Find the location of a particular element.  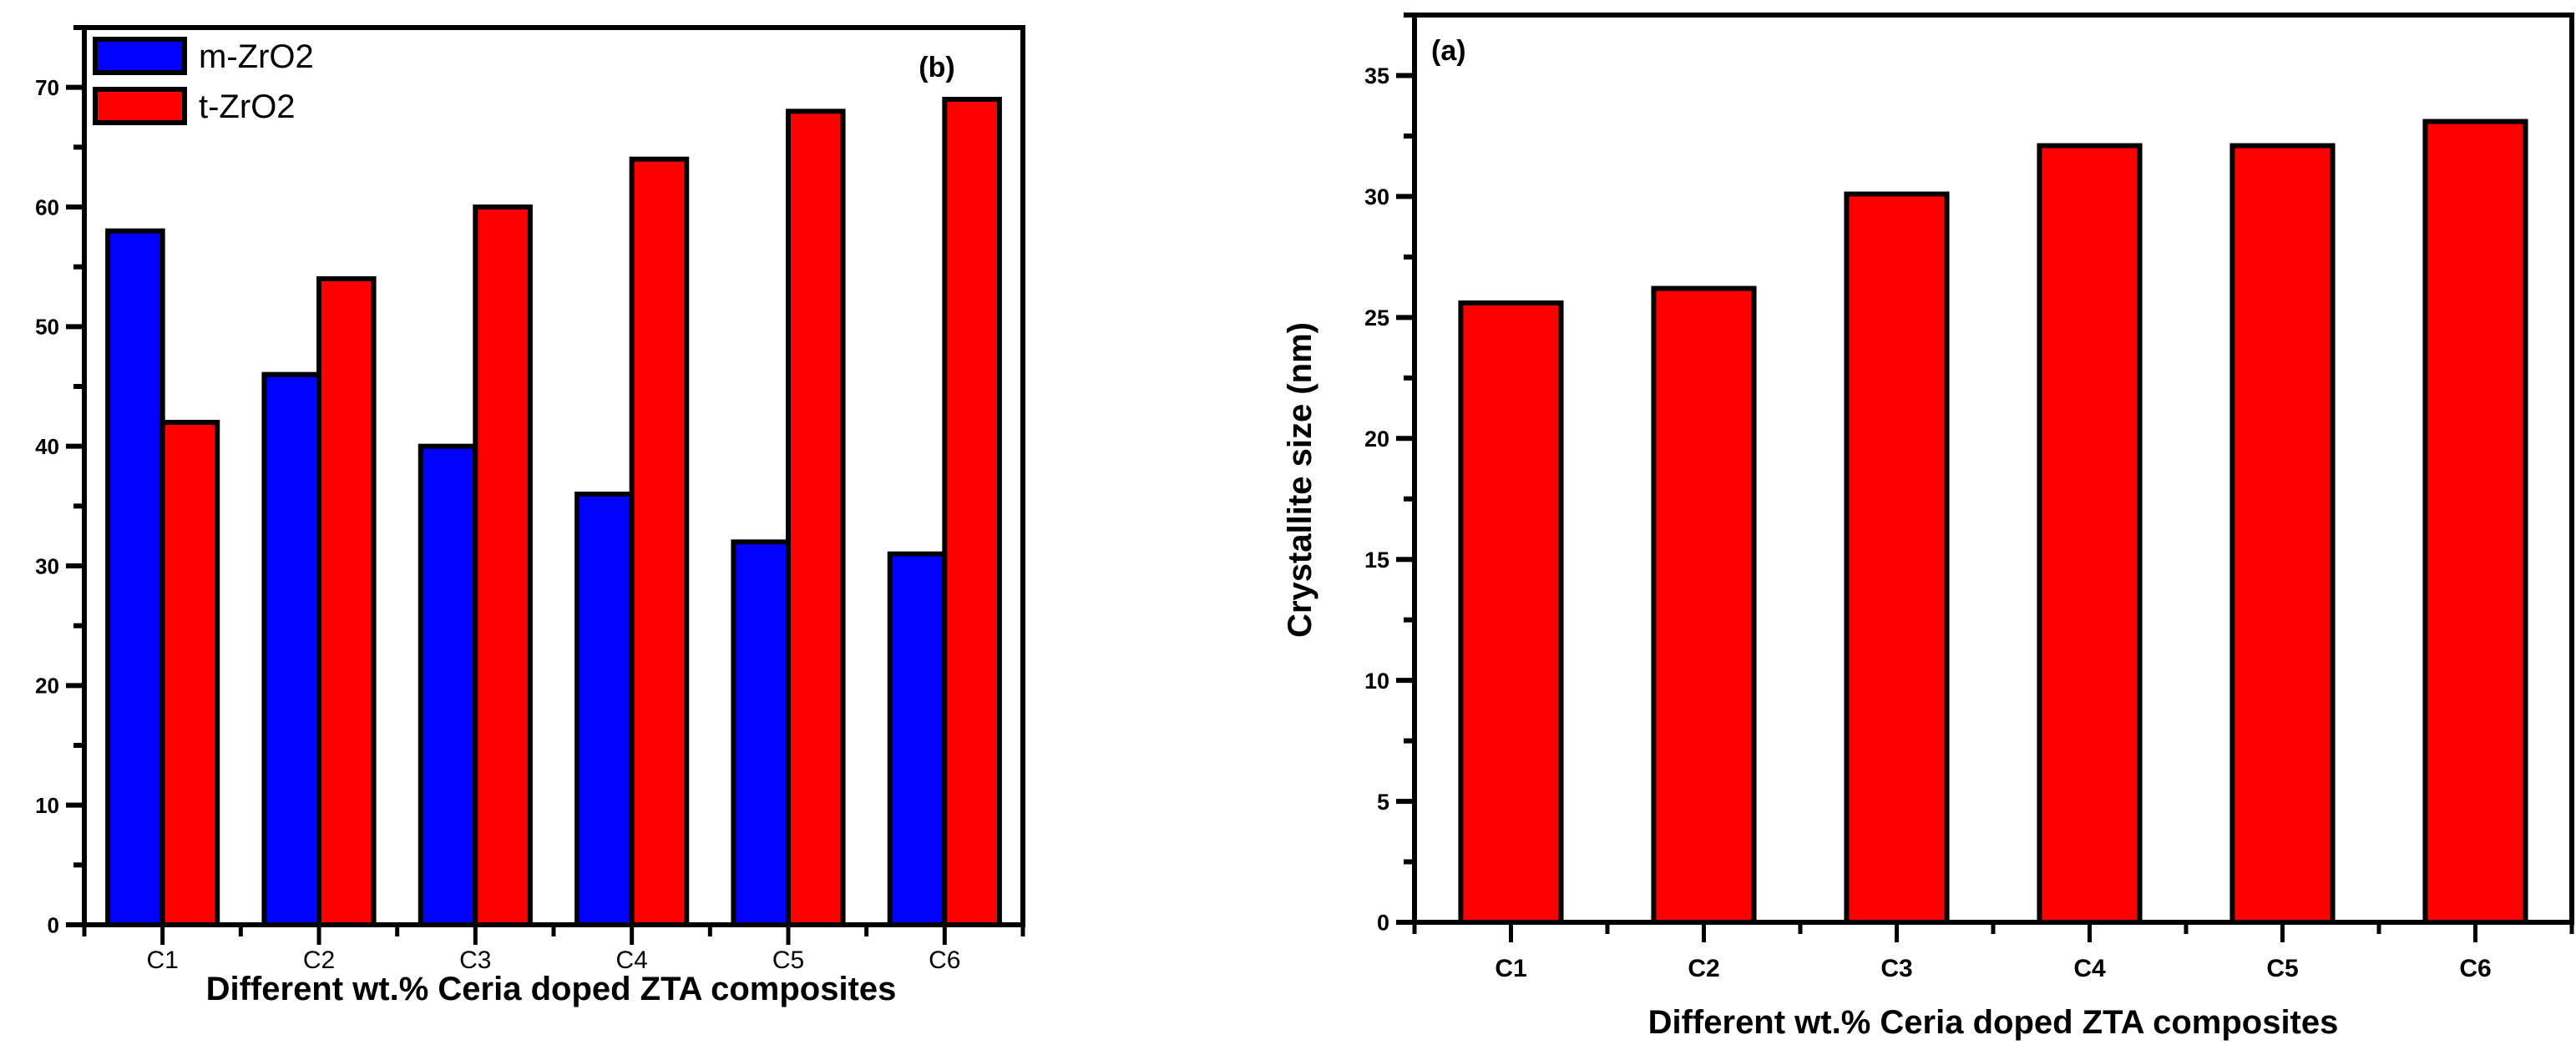

b-x-axis: C1 C2 C3 C4 C5 C6 is located at coordinates (553, 949).